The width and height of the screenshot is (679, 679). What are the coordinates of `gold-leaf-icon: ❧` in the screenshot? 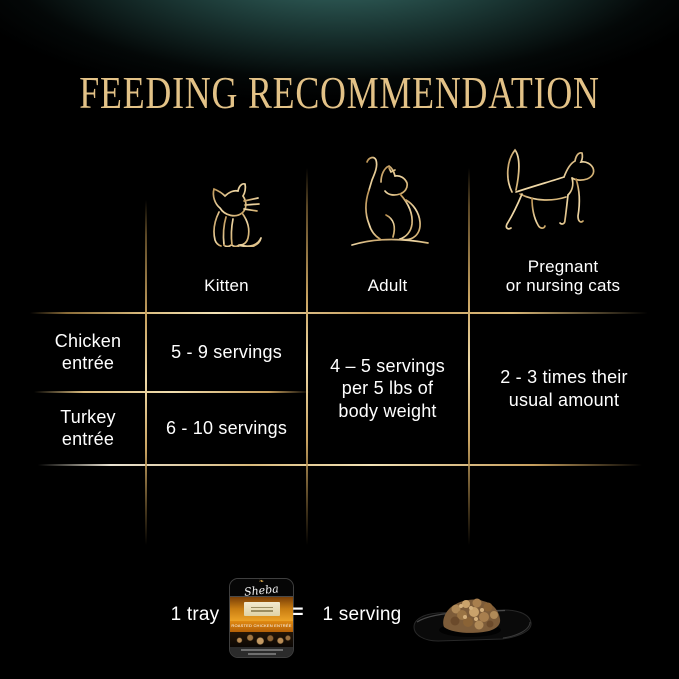 It's located at (261, 582).